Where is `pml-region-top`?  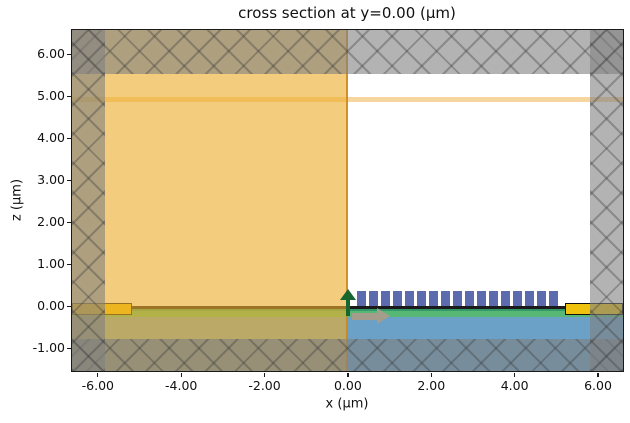
pml-region-top is located at coordinates (347, 52).